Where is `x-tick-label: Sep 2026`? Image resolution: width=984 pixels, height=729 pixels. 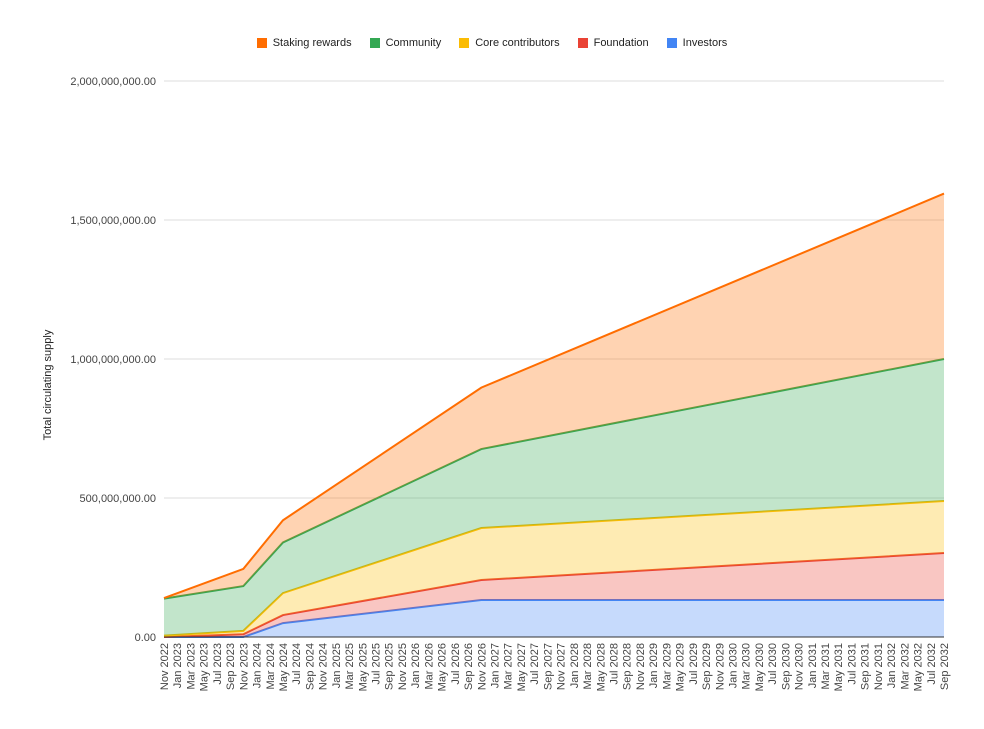
x-tick-label: Sep 2026 is located at coordinates (469, 666).